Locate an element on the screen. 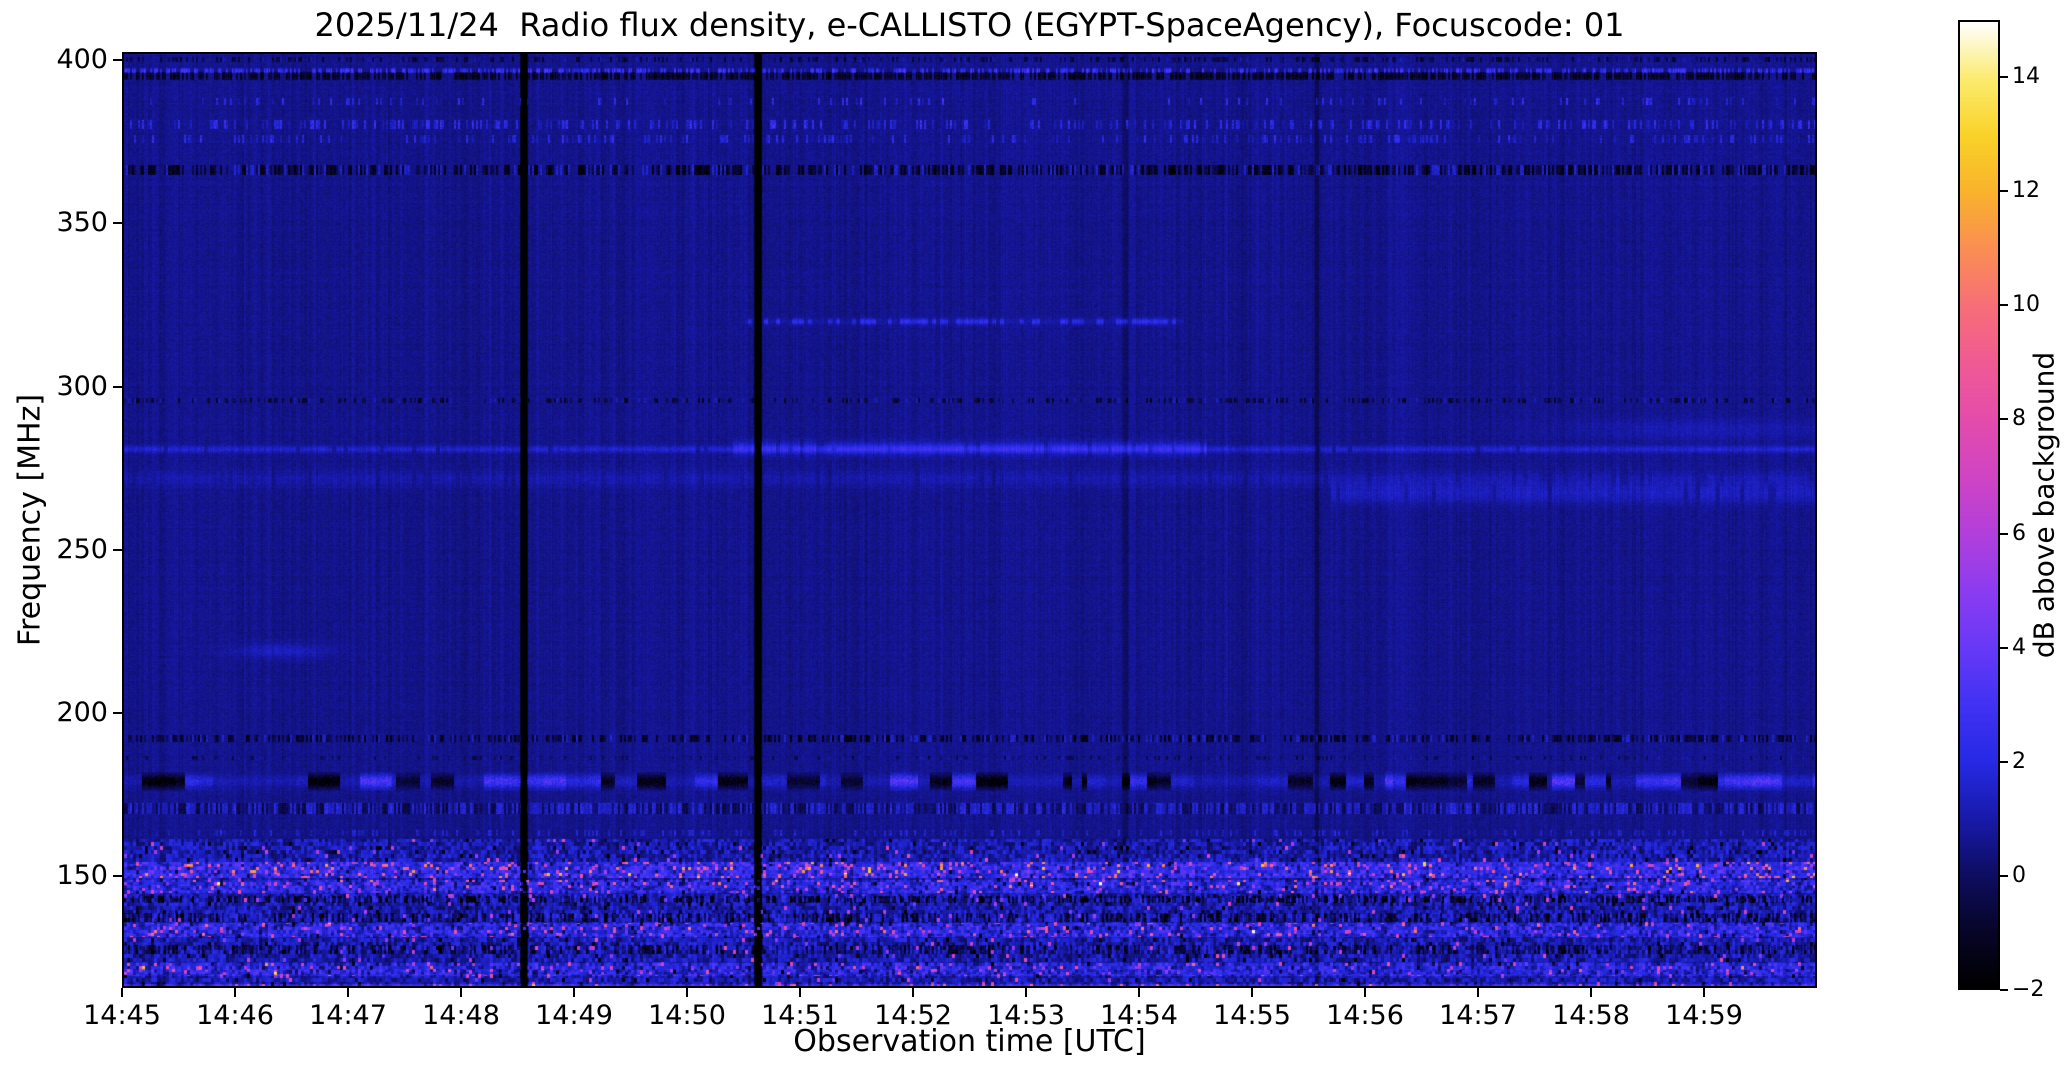 This screenshot has height=1067, width=2066. x-tick-label: 14:52 is located at coordinates (913, 1015).